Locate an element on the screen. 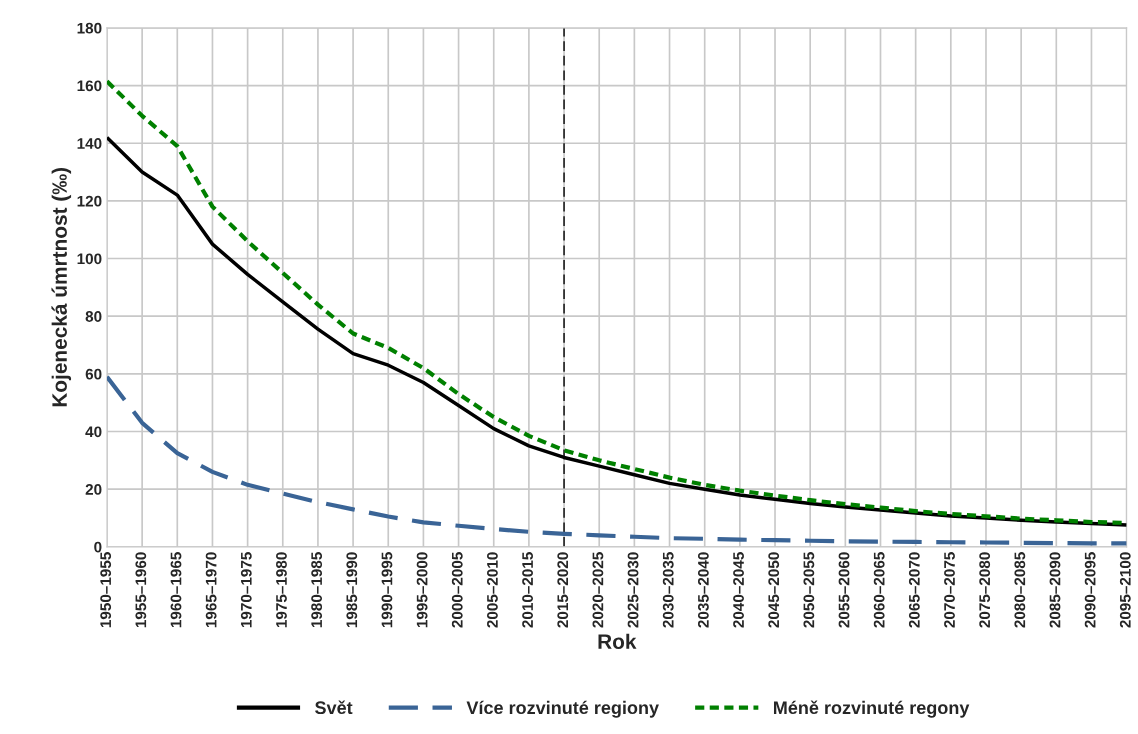  legend-label: Méně rozvinuté regony is located at coordinates (871, 709).